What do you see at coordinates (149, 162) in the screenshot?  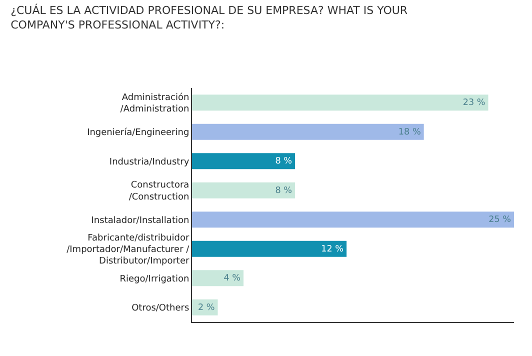 I see `y-tick-label: Industria/Industry` at bounding box center [149, 162].